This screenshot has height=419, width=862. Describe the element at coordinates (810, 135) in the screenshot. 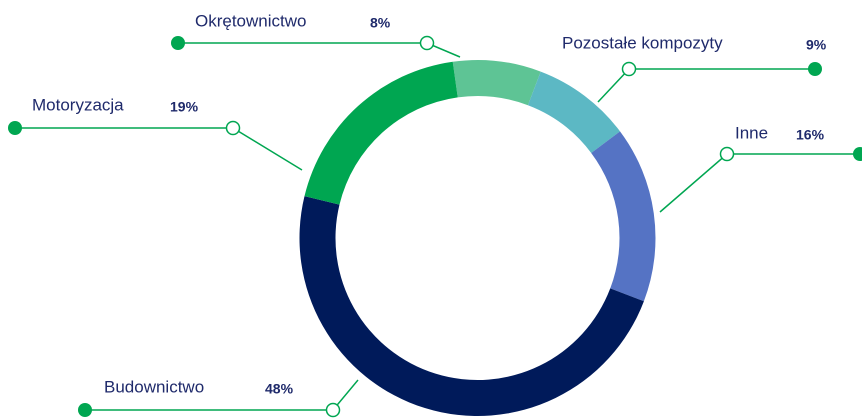

I see `value-label: 16%` at that location.